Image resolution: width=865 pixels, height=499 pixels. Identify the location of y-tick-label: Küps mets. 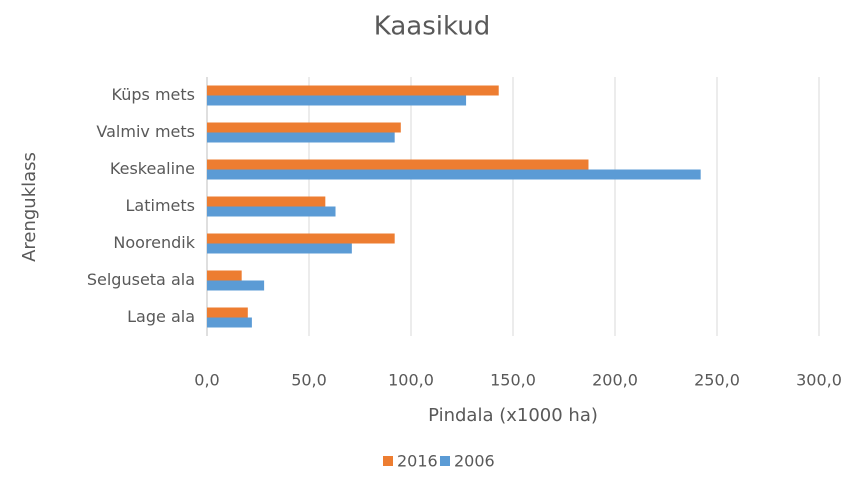
(153, 94).